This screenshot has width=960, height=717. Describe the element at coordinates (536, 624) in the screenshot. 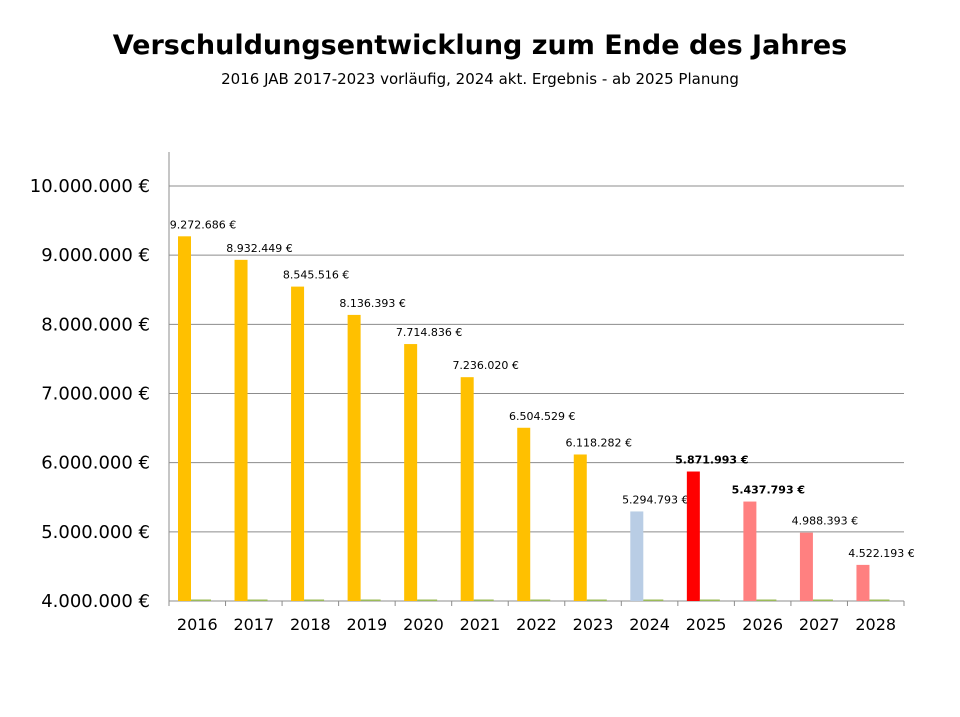

I see `x-tick-label: 2022` at that location.